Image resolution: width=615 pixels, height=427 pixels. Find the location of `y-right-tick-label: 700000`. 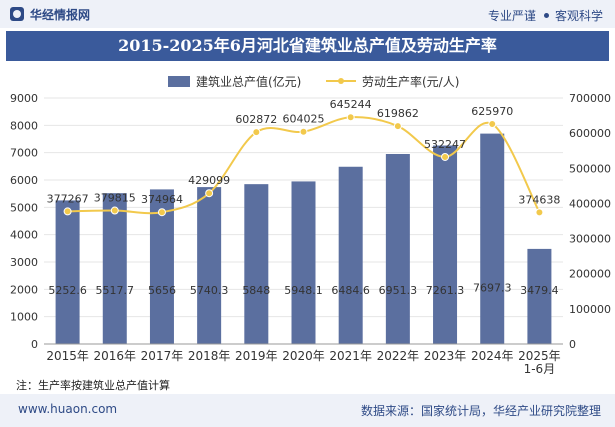

y-right-tick-label: 700000 is located at coordinates (590, 98).